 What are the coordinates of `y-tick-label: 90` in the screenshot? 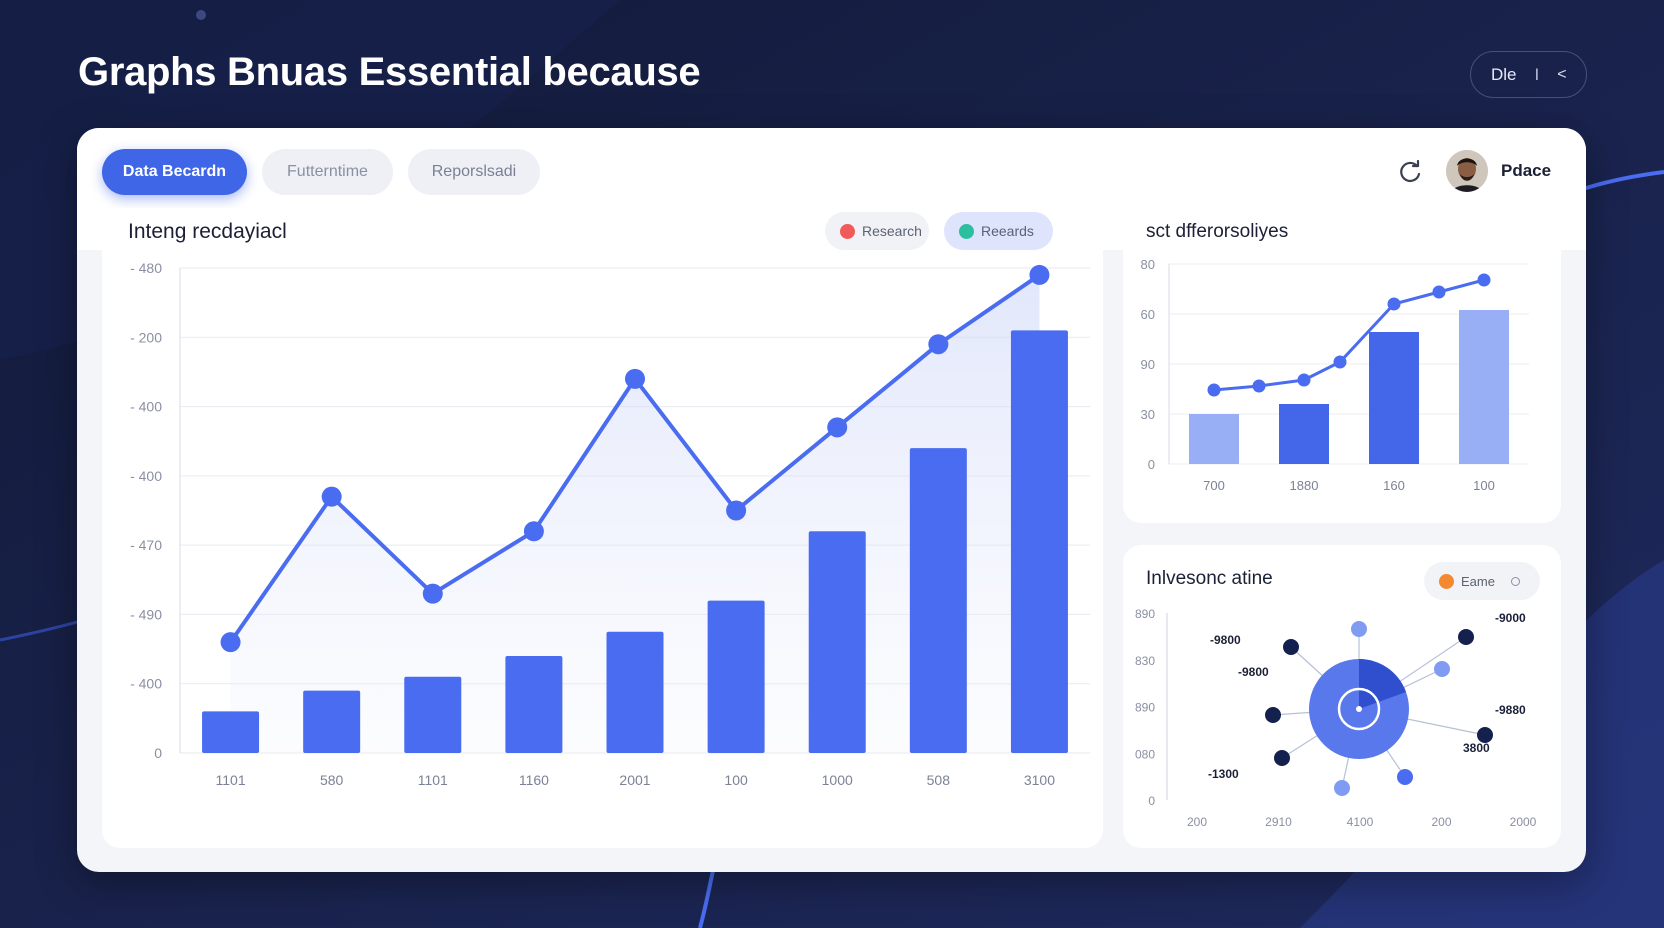 It's located at (1148, 364).